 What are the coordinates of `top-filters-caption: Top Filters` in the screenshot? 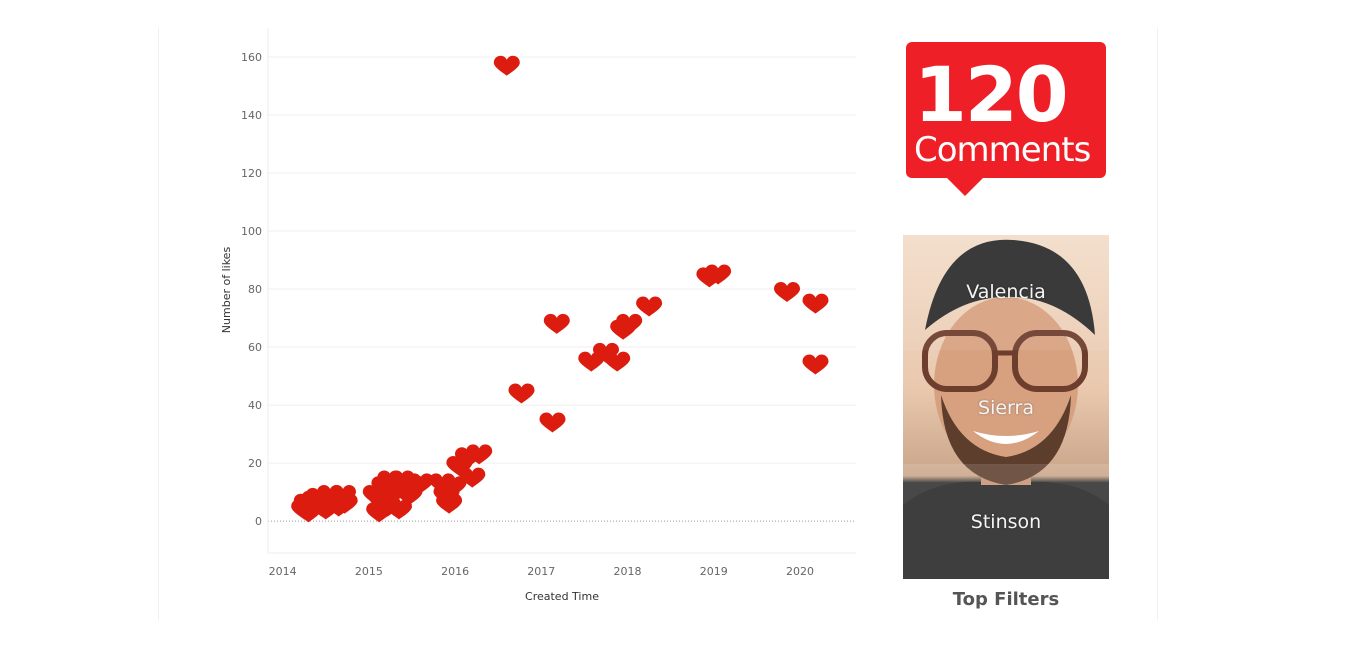 It's located at (1006, 599).